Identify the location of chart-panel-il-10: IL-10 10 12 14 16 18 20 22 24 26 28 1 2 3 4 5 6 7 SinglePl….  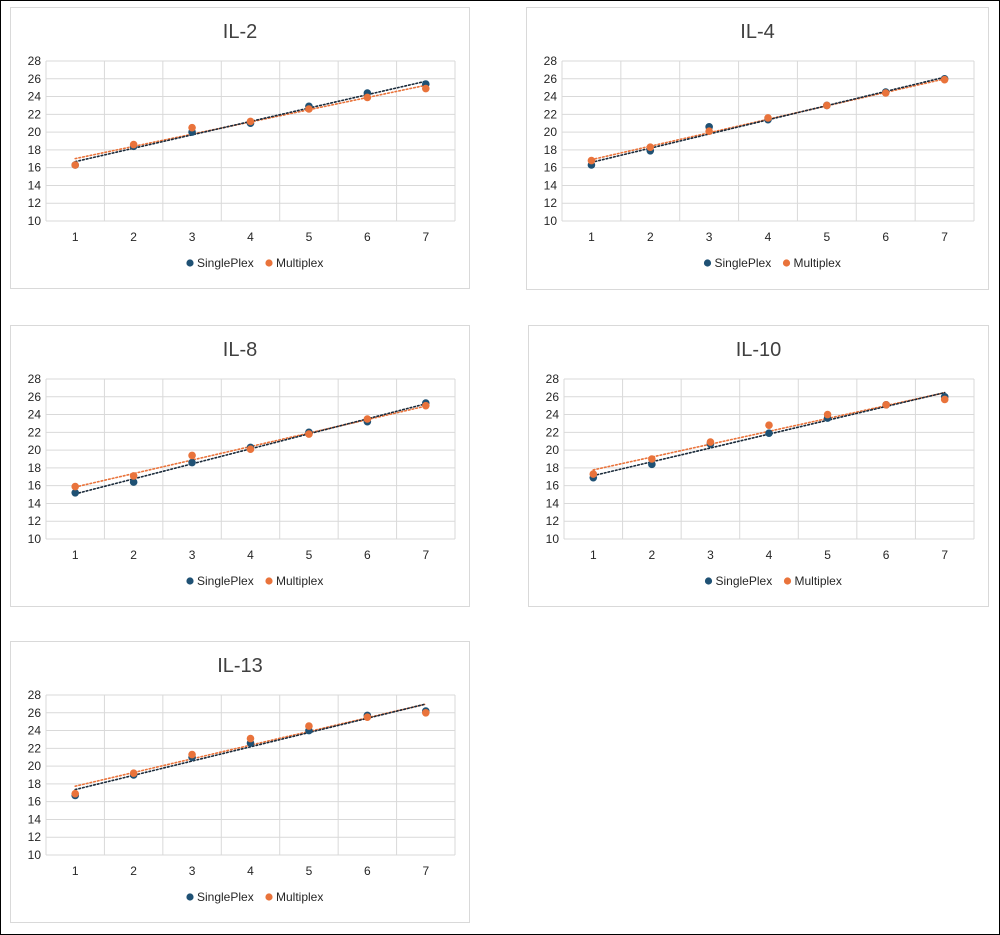
(758, 466).